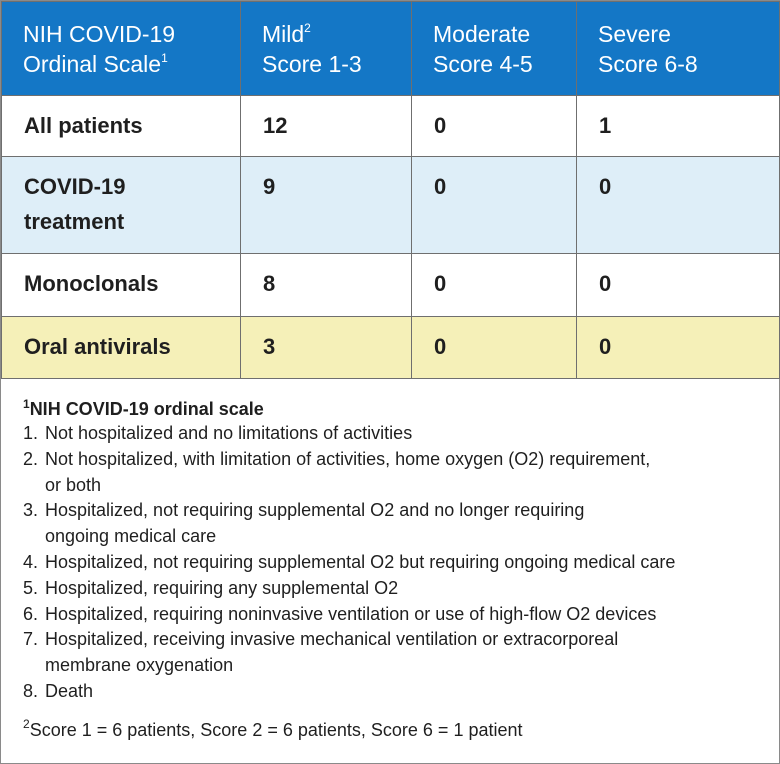  What do you see at coordinates (393, 692) in the screenshot?
I see `legend-item: 8. Death` at bounding box center [393, 692].